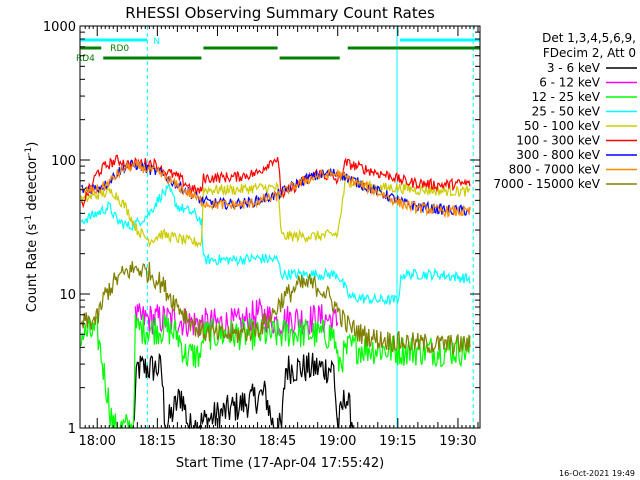  I want to click on legend-label-4: 50 - 100 keV, so click(562, 126).